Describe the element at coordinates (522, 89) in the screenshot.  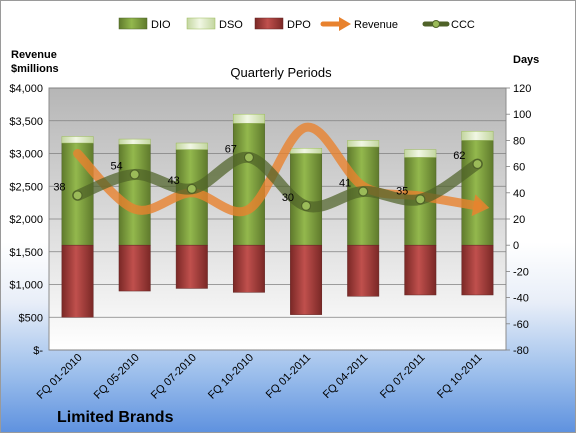
I see `y-right-tick-label: 120` at that location.